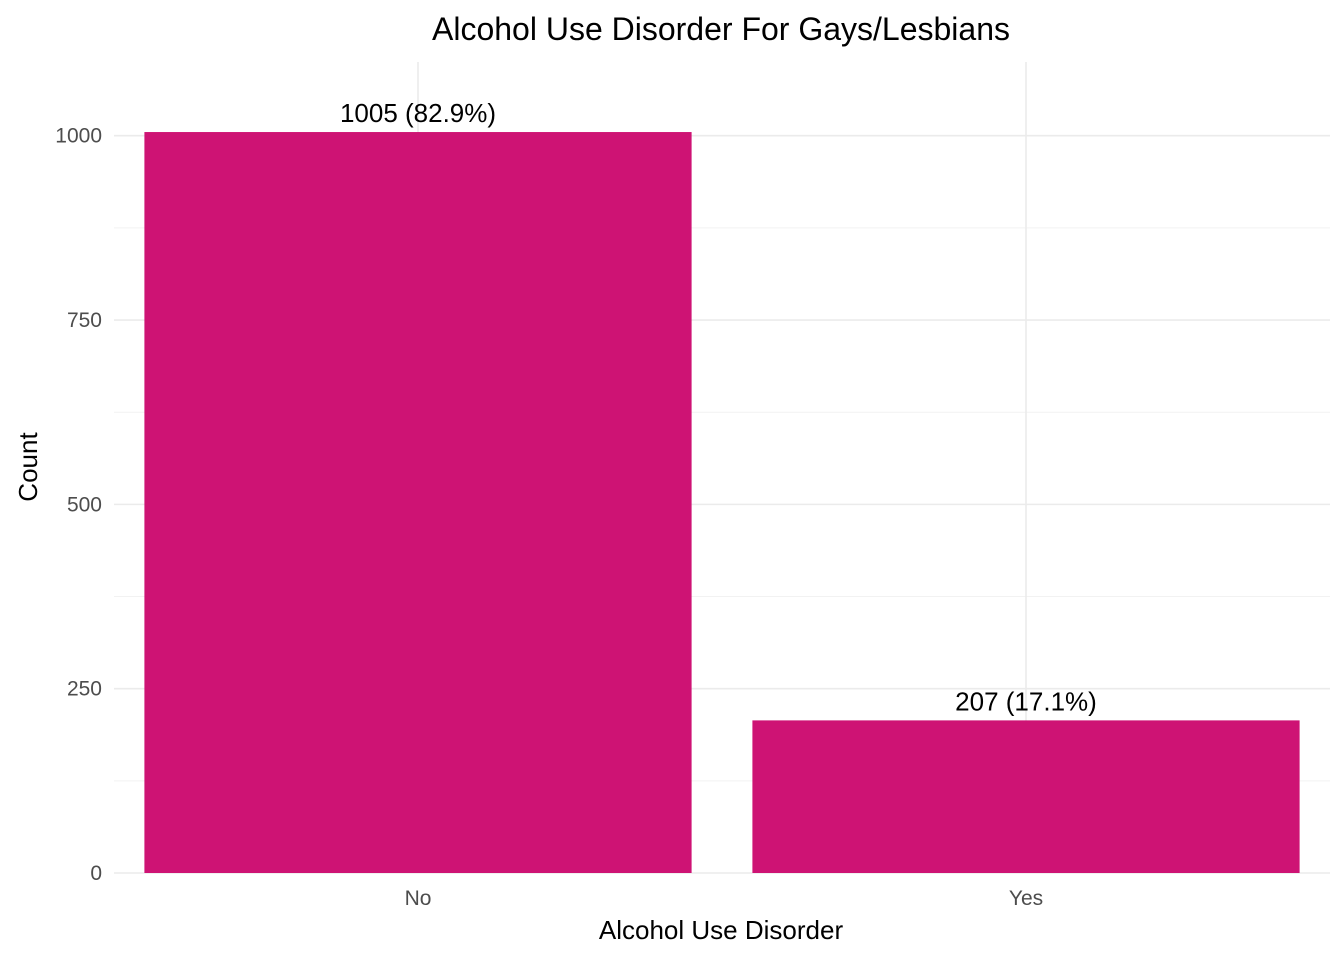 The width and height of the screenshot is (1344, 960). I want to click on y-axis-title: Count, so click(28, 467).